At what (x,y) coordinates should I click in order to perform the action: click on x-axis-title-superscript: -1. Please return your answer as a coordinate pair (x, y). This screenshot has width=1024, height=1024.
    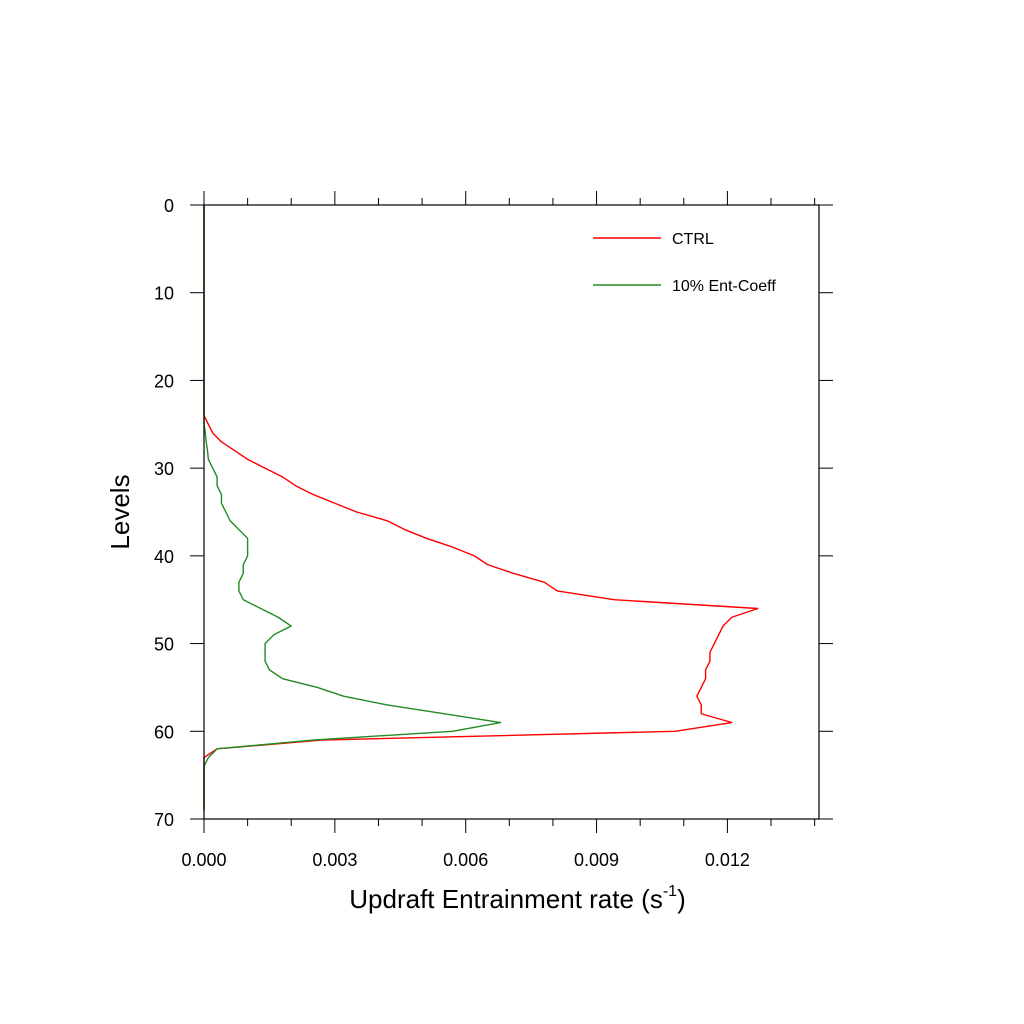
    Looking at the image, I should click on (670, 891).